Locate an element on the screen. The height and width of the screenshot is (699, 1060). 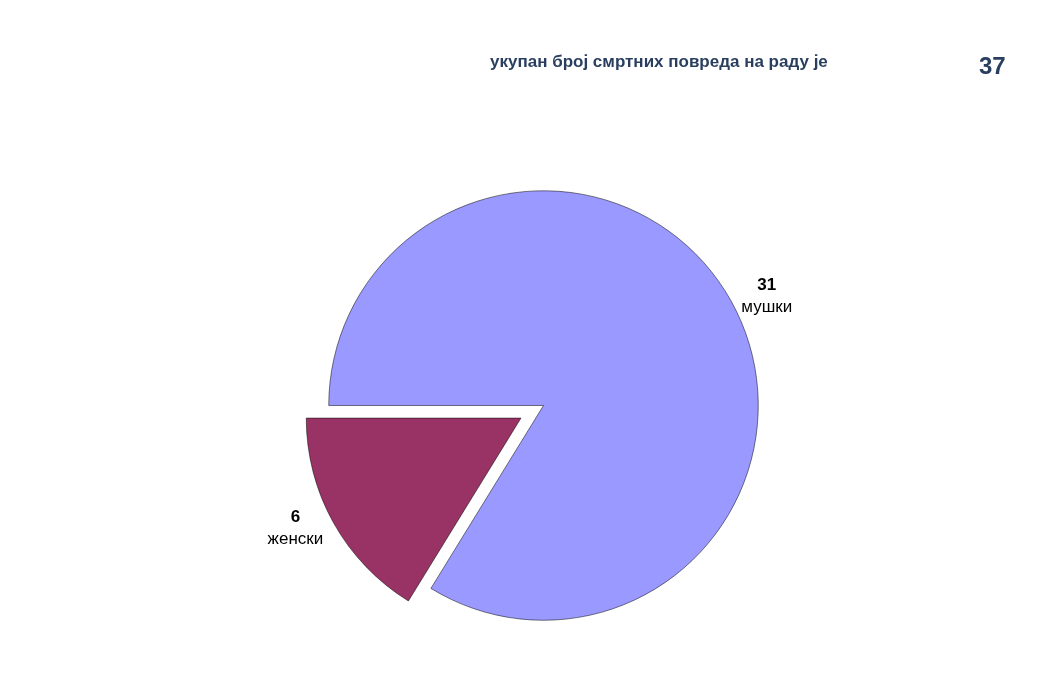
data-label: 31 is located at coordinates (767, 285).